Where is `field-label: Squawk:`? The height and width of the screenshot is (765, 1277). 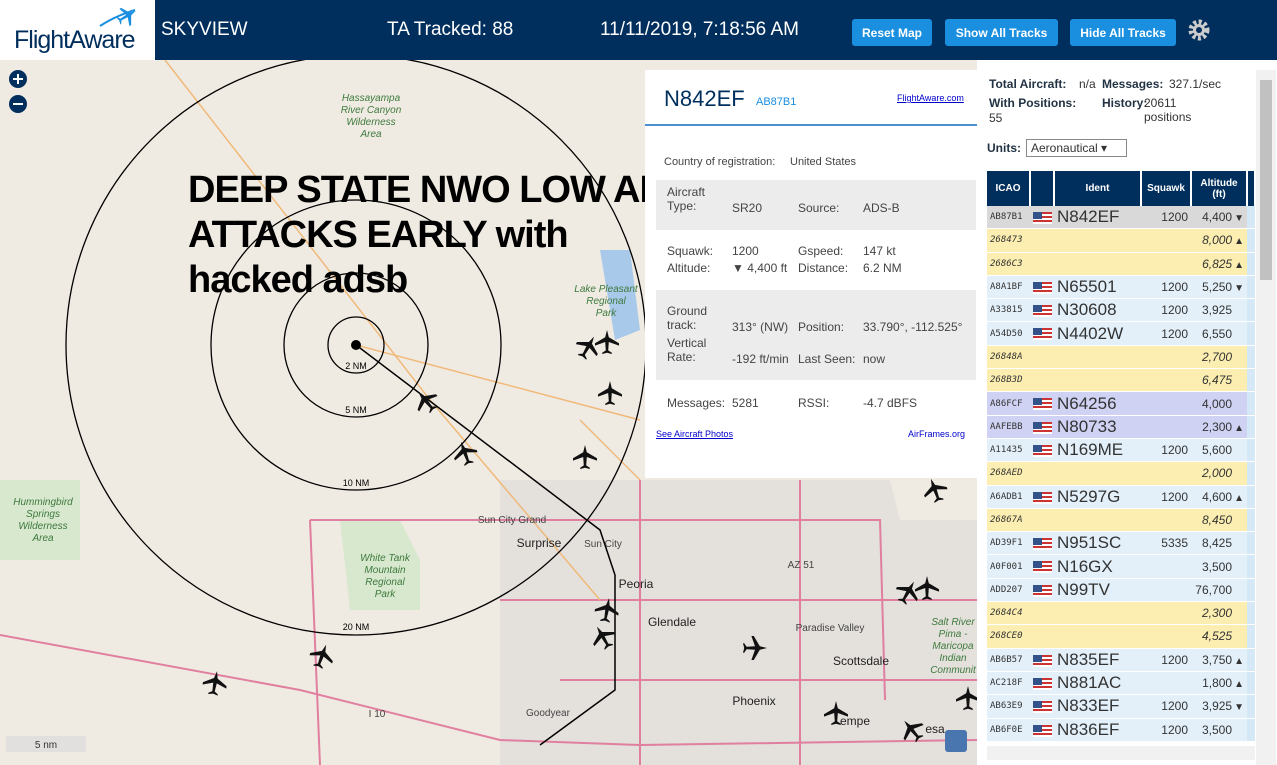
field-label: Squawk: is located at coordinates (690, 251).